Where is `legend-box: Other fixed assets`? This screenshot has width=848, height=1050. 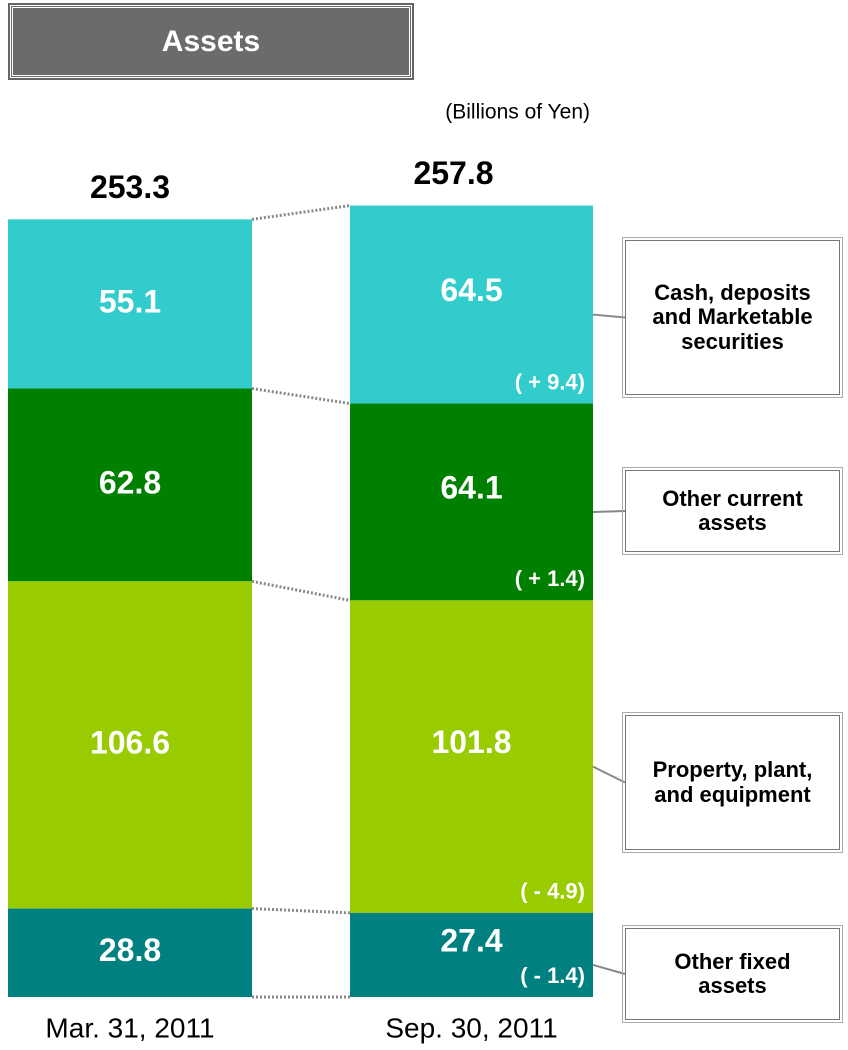
legend-box: Other fixed assets is located at coordinates (732, 974).